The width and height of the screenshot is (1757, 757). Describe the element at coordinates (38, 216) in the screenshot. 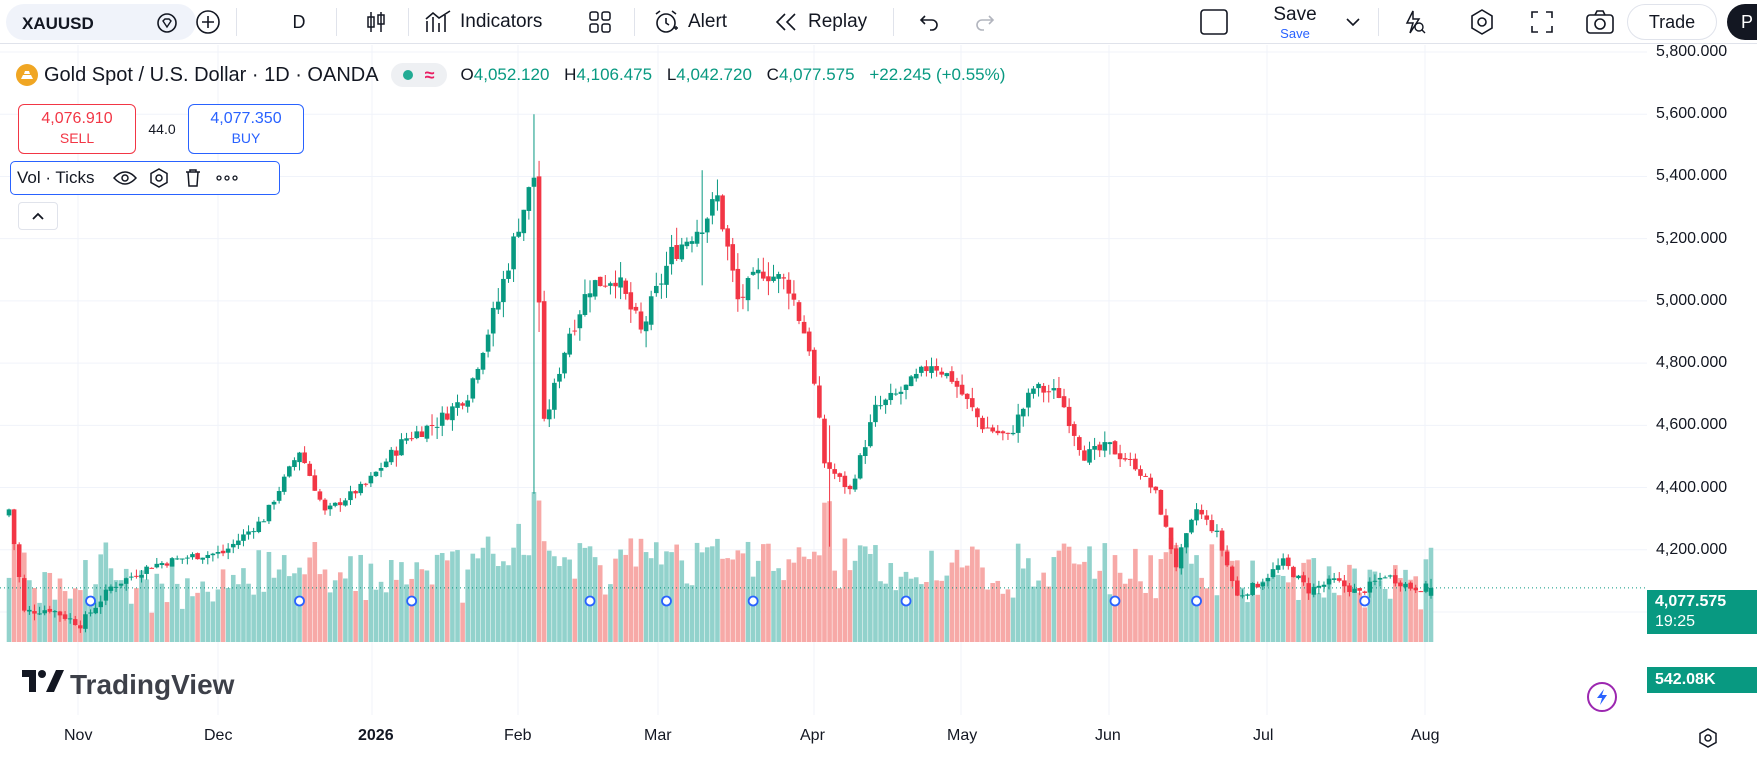

I see `collapse-legend-button` at that location.